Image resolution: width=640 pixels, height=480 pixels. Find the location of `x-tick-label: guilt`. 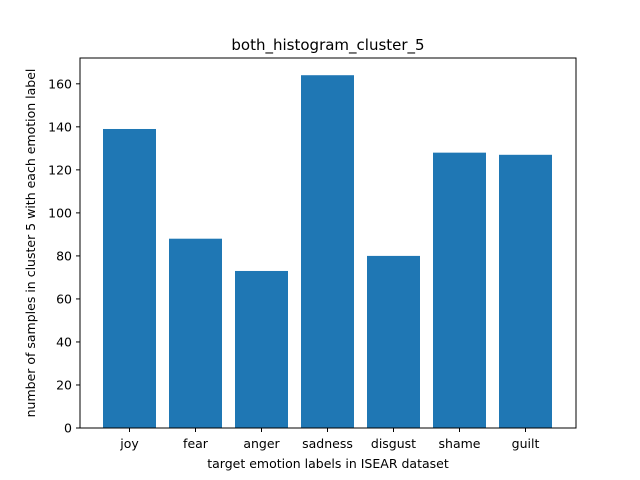

x-tick-label: guilt is located at coordinates (526, 443).